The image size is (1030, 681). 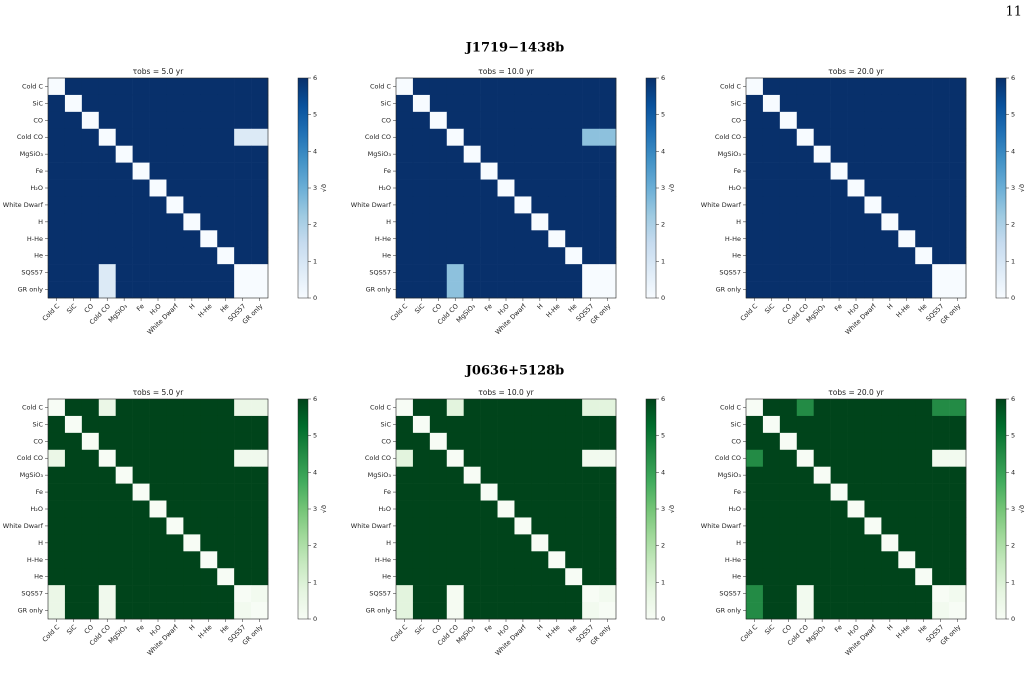 I want to click on x-tick-label: CO, so click(x=437, y=308).